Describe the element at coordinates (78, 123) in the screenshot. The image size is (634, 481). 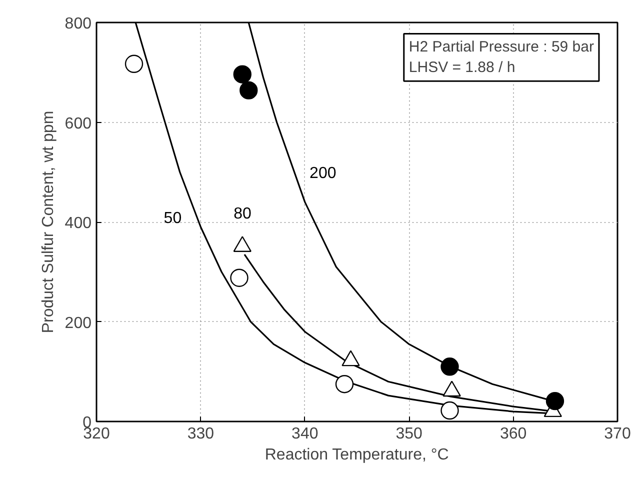
I see `y-tick-label: 600` at that location.